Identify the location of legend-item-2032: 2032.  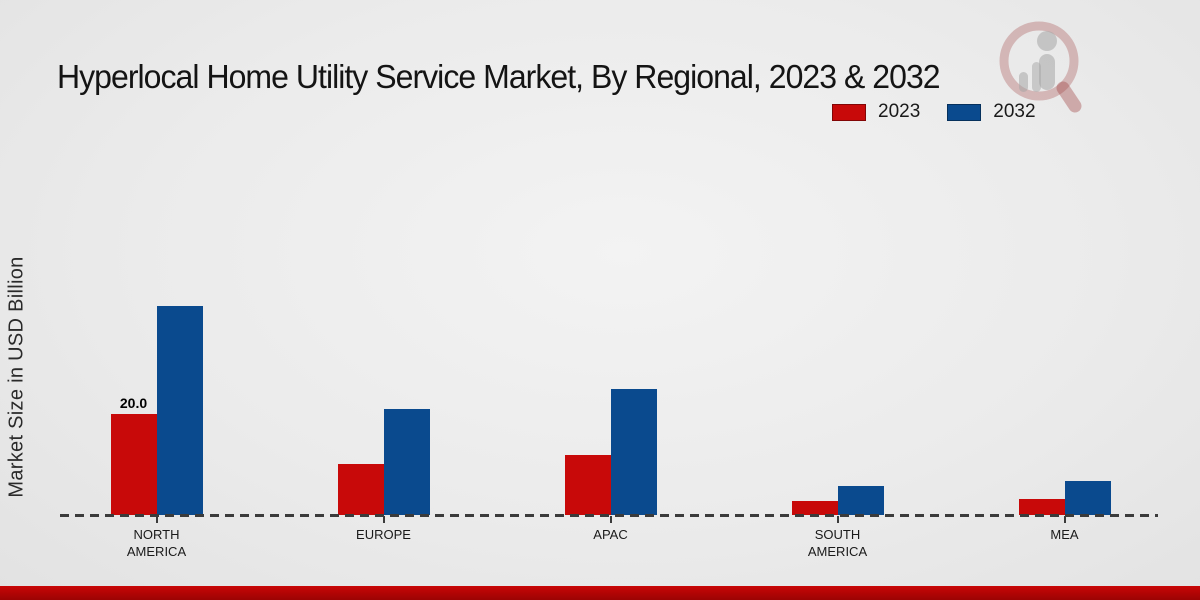
(991, 112).